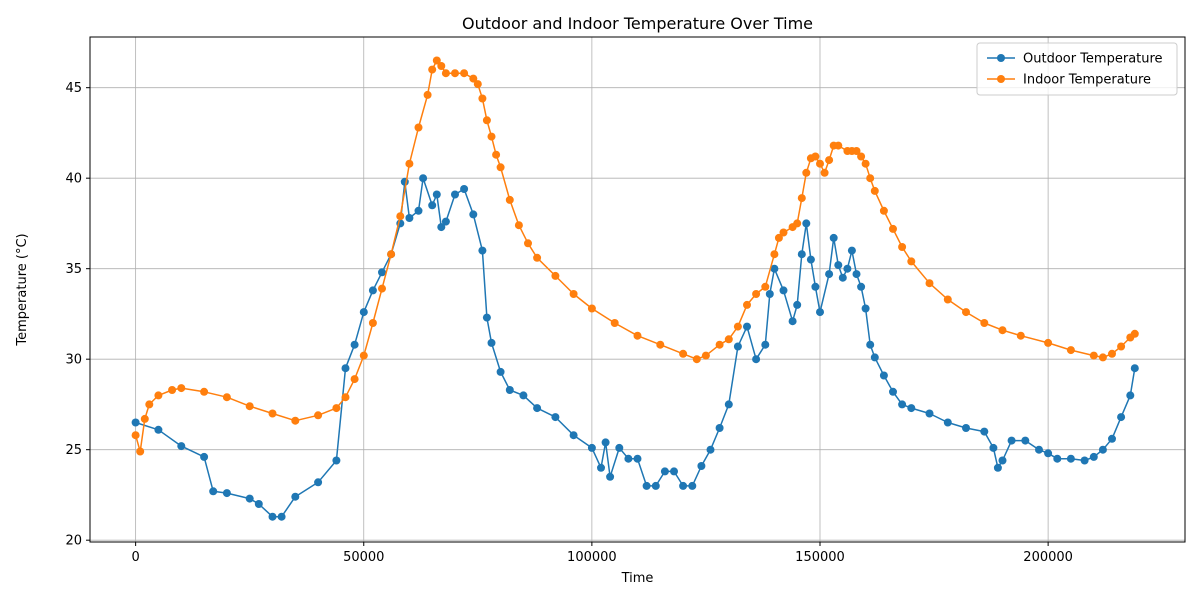  What do you see at coordinates (22, 289) in the screenshot?
I see `y-axis-label: Temperature (°C)` at bounding box center [22, 289].